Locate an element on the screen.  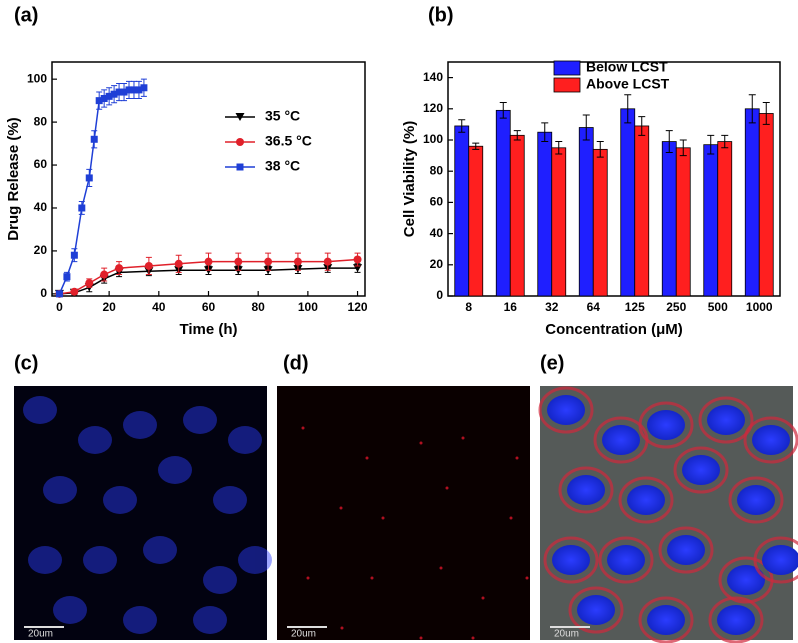
merged-cells is located at coordinates (668, 514).